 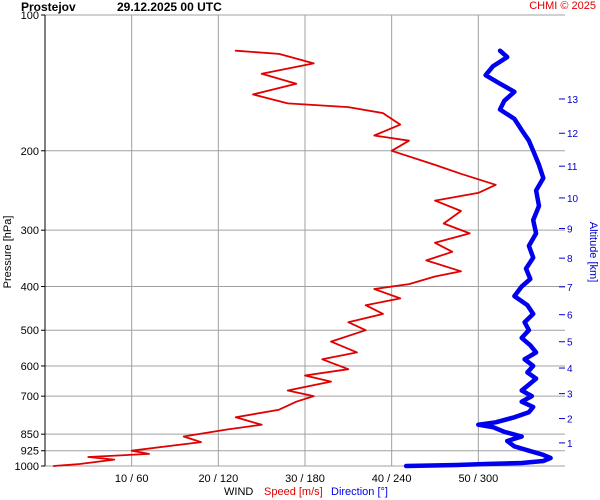 I want to click on y2-axis-label: Altitude [km], so click(x=593, y=252).